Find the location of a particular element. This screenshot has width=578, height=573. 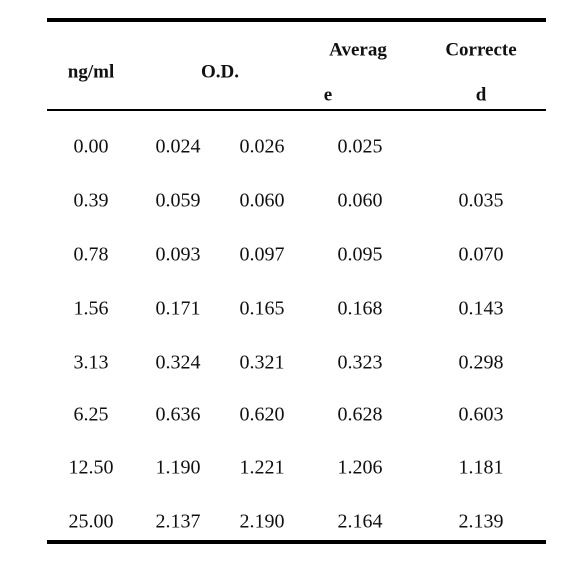

header-cell: Averag is located at coordinates (358, 49).